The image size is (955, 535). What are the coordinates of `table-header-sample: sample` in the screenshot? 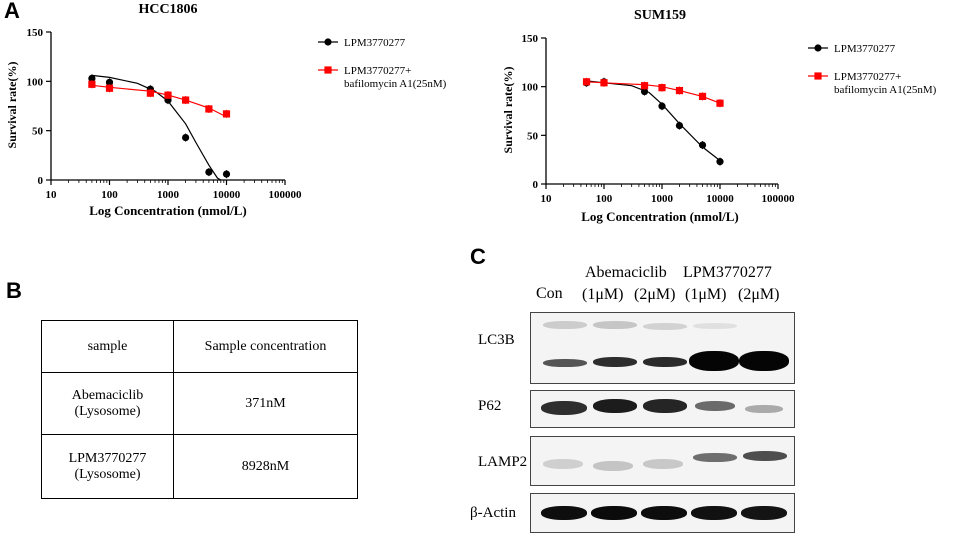 It's located at (107, 346).